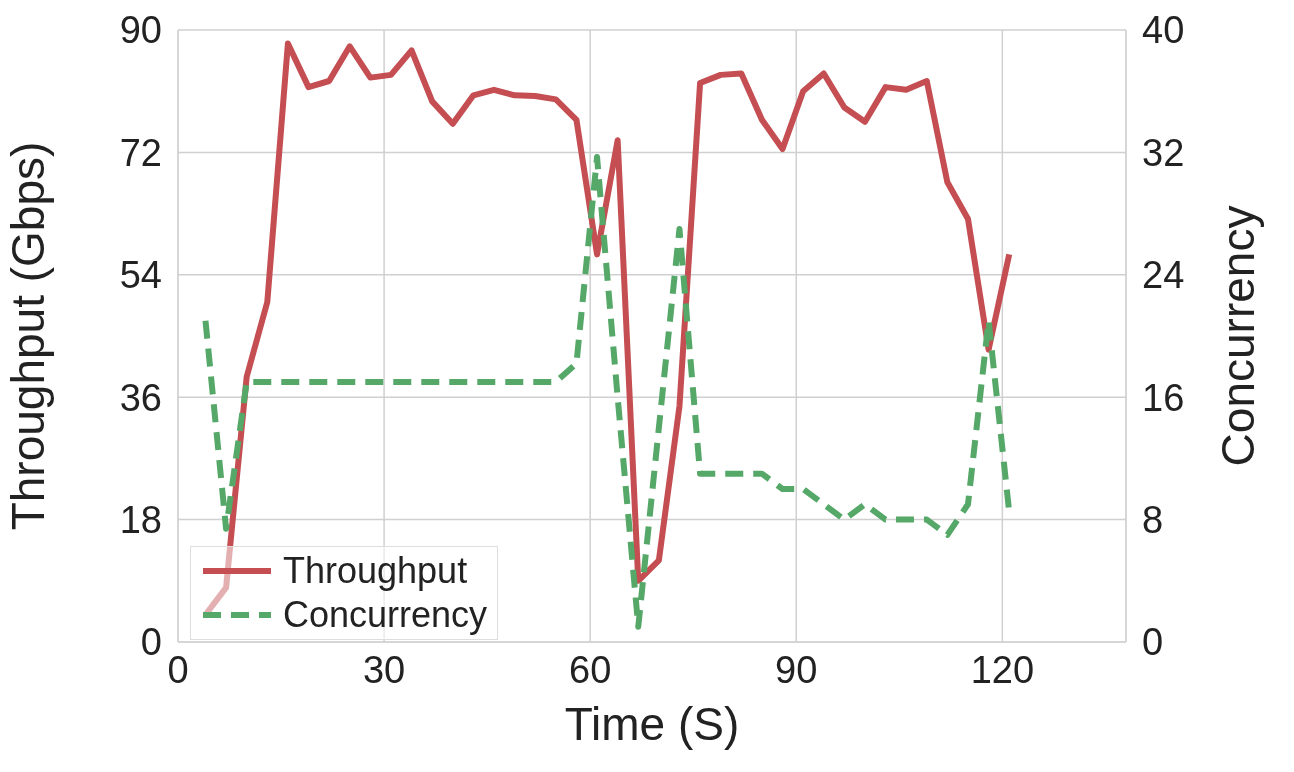 The width and height of the screenshot is (1294, 772). What do you see at coordinates (1163, 275) in the screenshot?
I see `y2-tick-label: 24` at bounding box center [1163, 275].